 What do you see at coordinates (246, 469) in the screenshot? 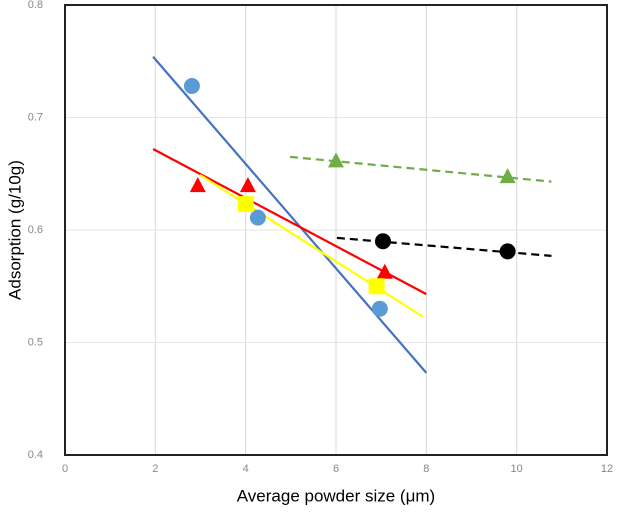
I see `x-tick-label: 4` at bounding box center [246, 469].